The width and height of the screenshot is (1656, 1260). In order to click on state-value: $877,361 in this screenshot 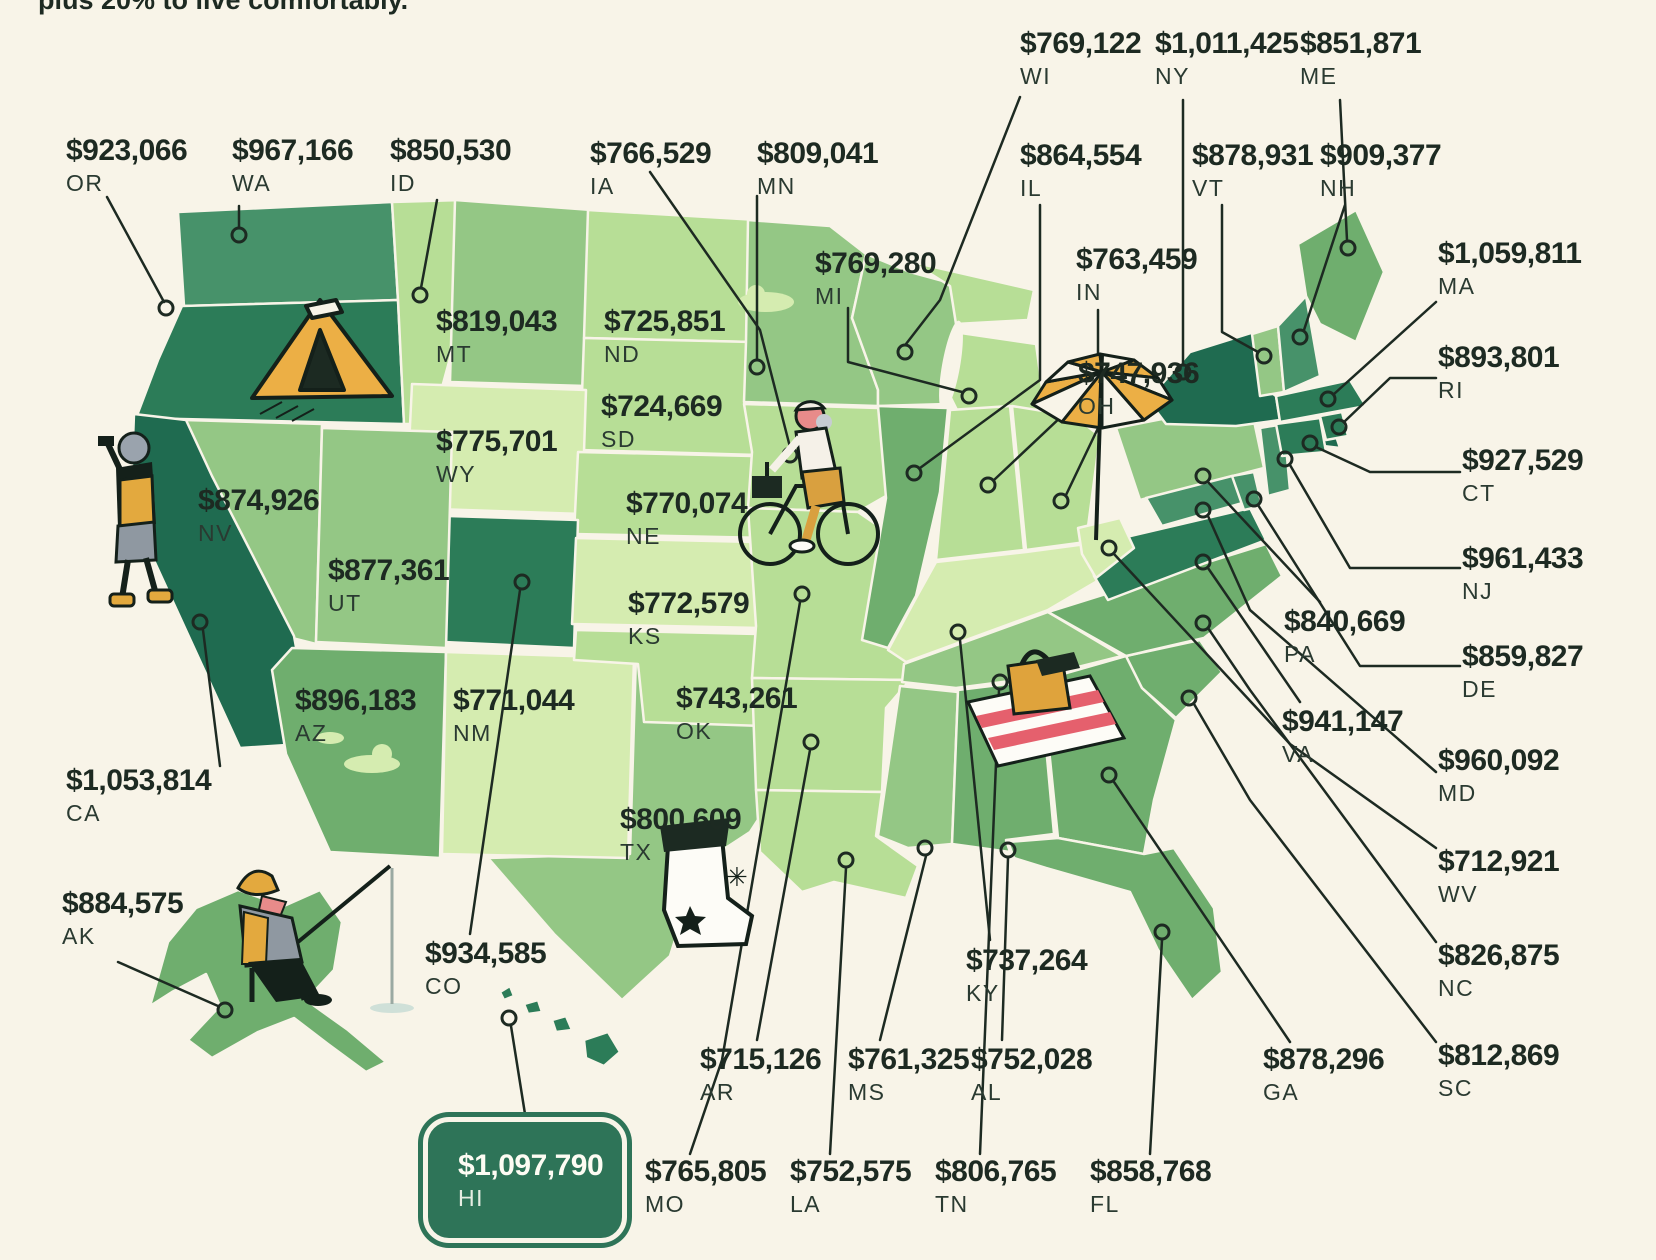, I will do `click(389, 570)`.